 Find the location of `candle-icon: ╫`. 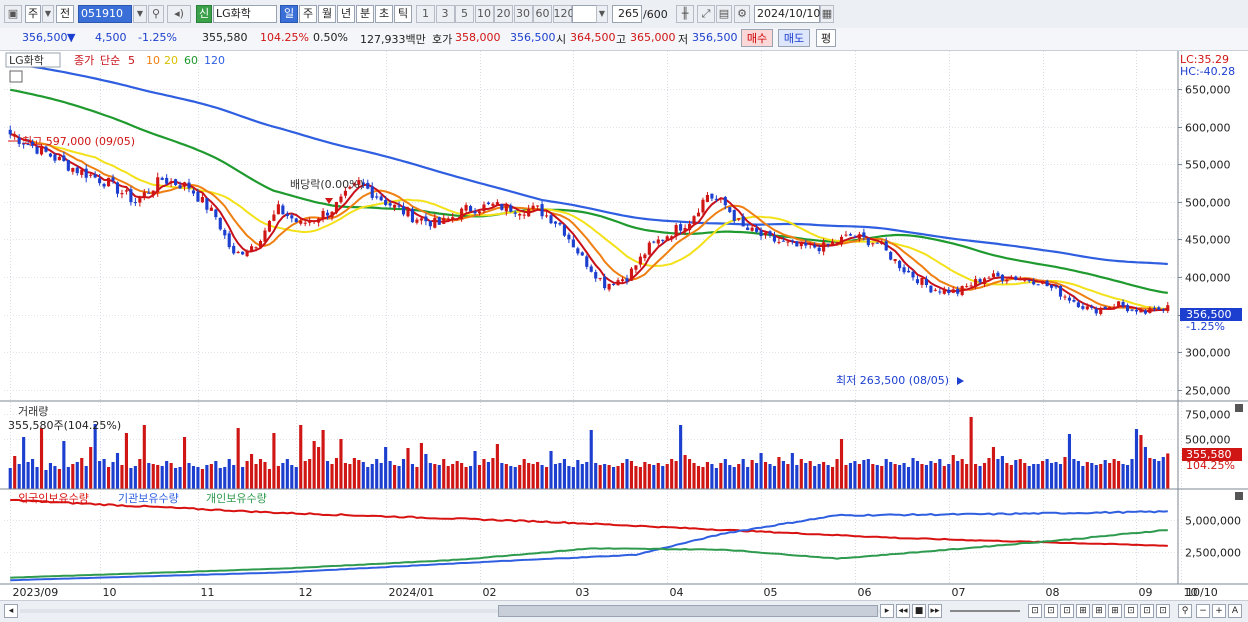

candle-icon: ╫ is located at coordinates (685, 14).